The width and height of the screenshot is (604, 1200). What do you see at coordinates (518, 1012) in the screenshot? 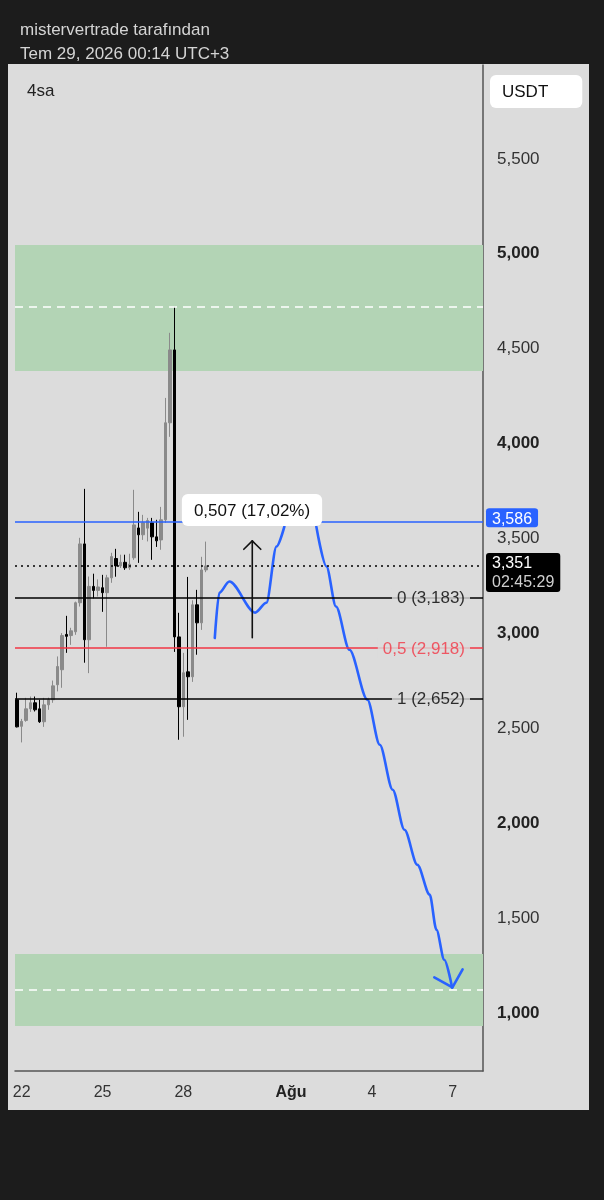
I see `y-tick-label: 1,000` at bounding box center [518, 1012].